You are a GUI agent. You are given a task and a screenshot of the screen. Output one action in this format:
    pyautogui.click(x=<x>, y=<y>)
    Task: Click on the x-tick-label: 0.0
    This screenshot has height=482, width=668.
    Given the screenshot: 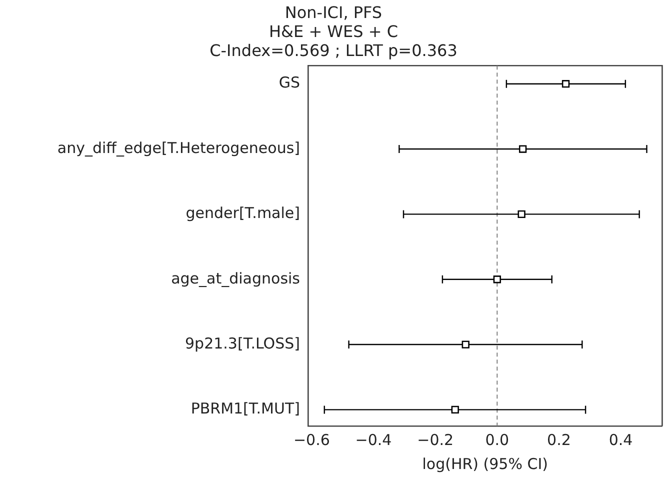 What is the action you would take?
    pyautogui.click(x=497, y=439)
    